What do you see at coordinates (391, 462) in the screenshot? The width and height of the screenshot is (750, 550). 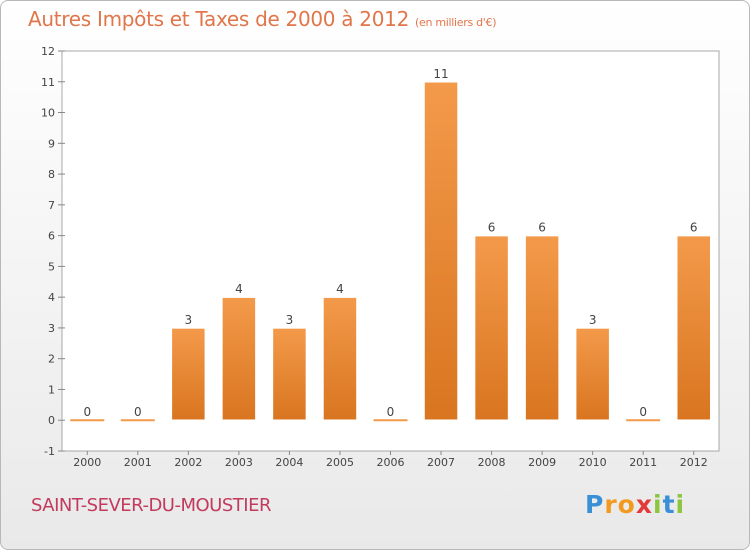 I see `x-tick-label: 2006` at bounding box center [391, 462].